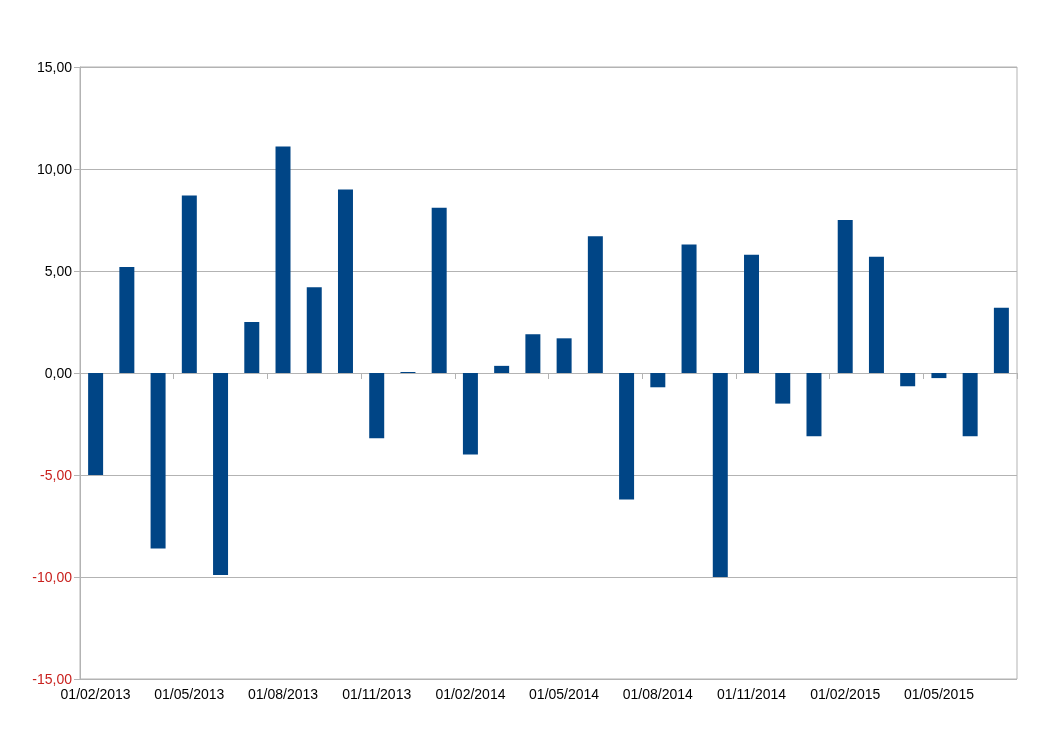 The height and width of the screenshot is (730, 1060). What do you see at coordinates (658, 694) in the screenshot?
I see `x-tick-label: 01/08/2014` at bounding box center [658, 694].